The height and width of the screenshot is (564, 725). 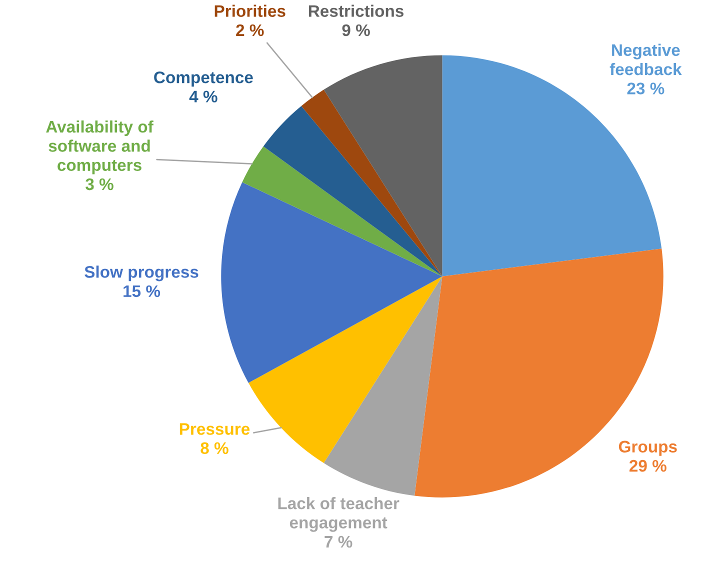 What do you see at coordinates (141, 274) in the screenshot?
I see `slice-label: Slow progress` at bounding box center [141, 274].